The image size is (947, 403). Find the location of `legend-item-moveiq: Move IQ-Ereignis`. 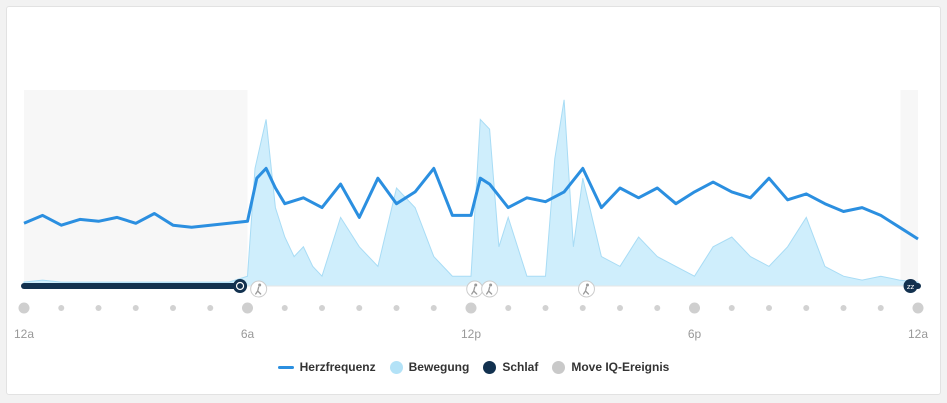

legend-item-moveiq: Move IQ-Ereignis is located at coordinates (610, 367).